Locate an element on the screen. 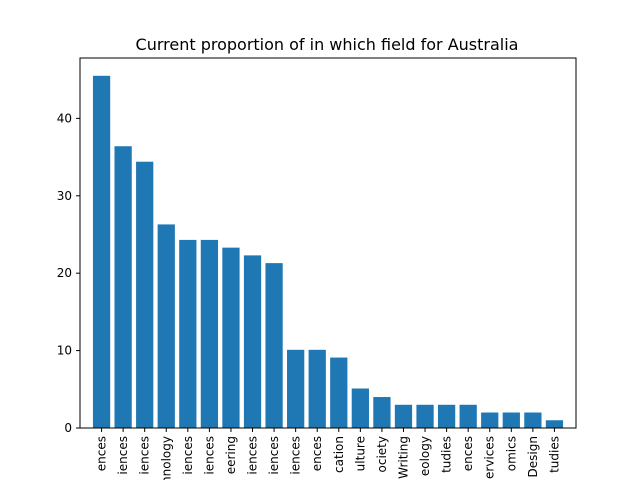  y-tick-label: 0 is located at coordinates (68, 428).